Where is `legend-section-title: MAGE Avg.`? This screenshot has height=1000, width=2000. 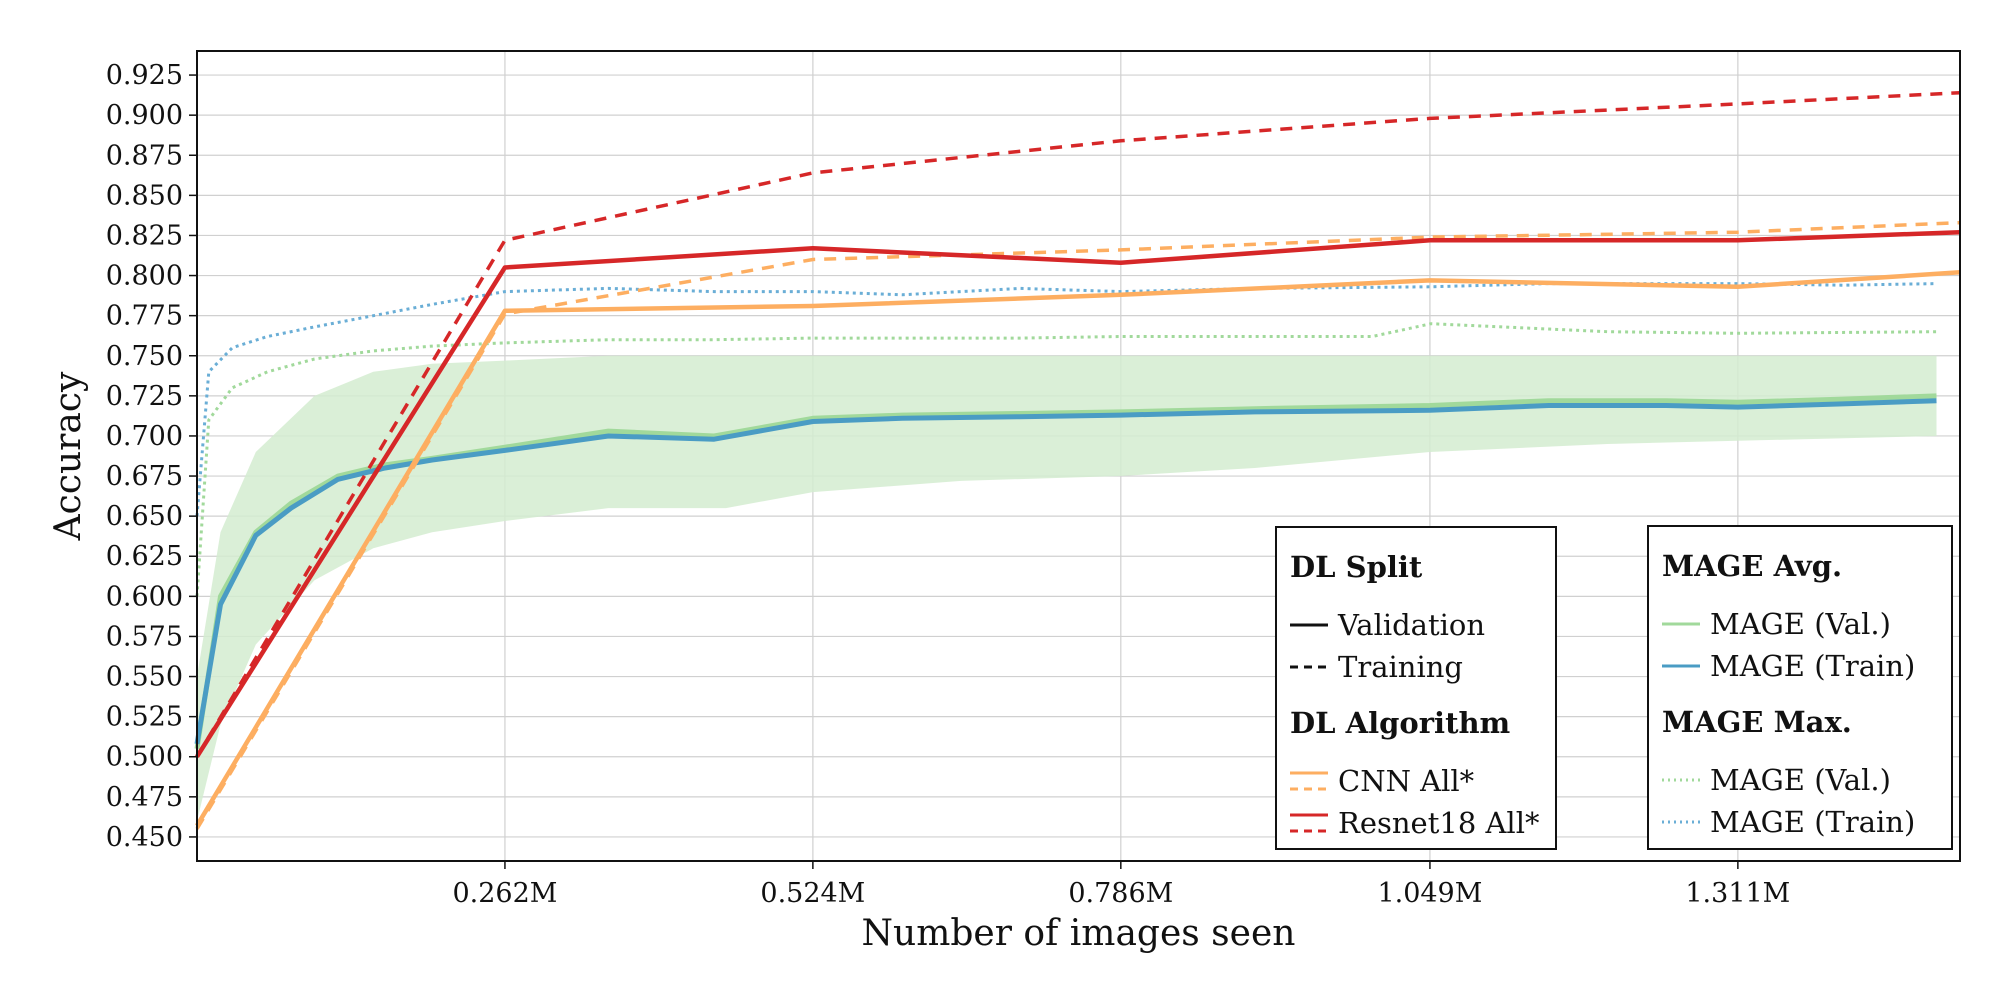 legend-section-title: MAGE Avg. is located at coordinates (1752, 566).